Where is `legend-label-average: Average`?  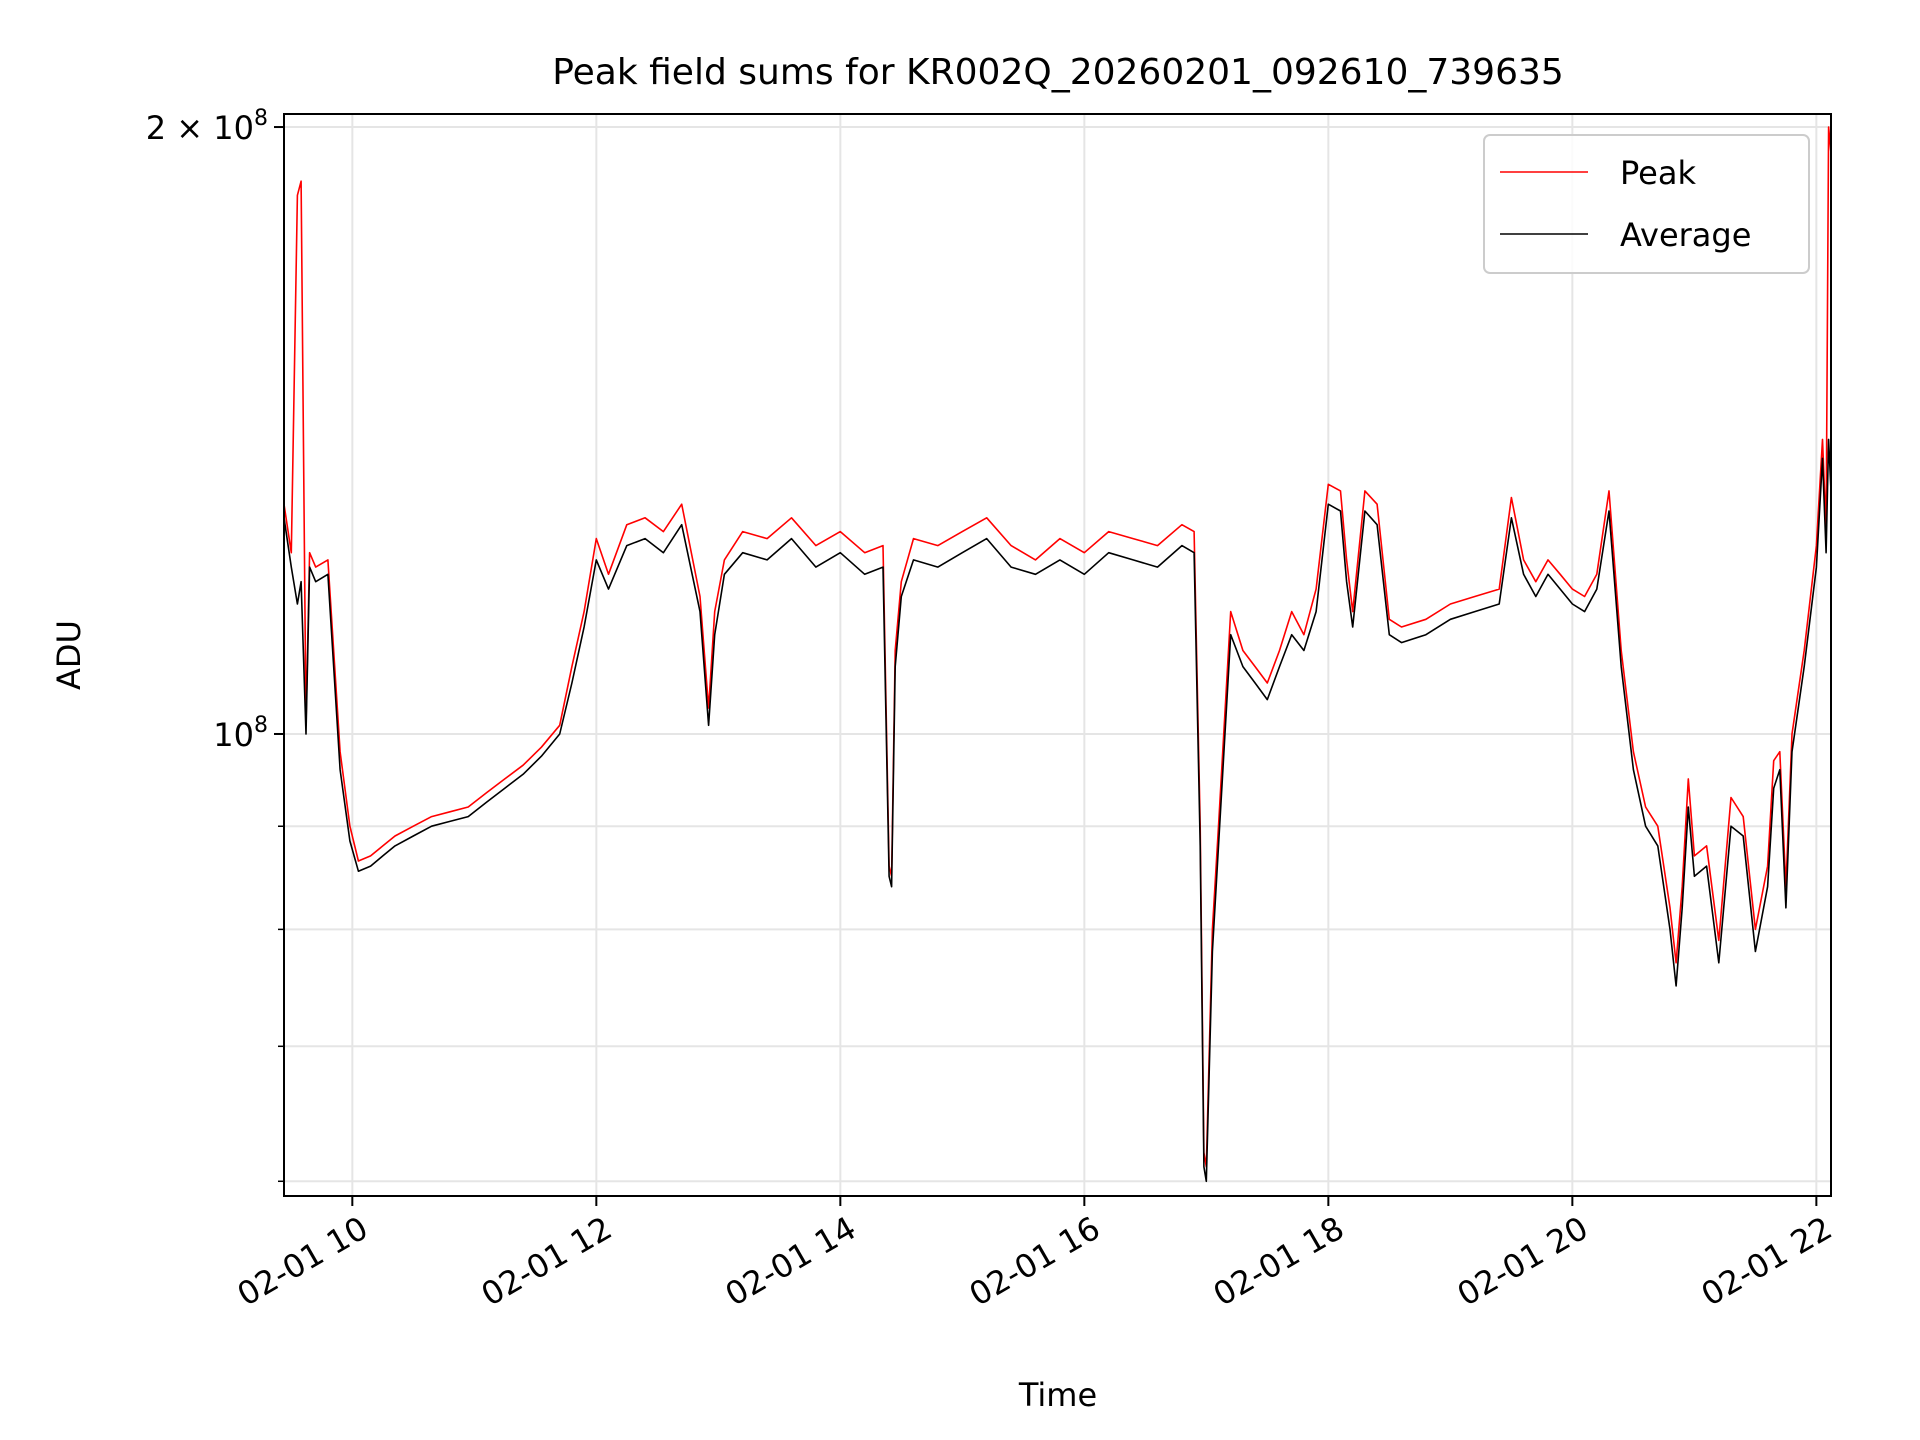
legend-label-average: Average is located at coordinates (1685, 235).